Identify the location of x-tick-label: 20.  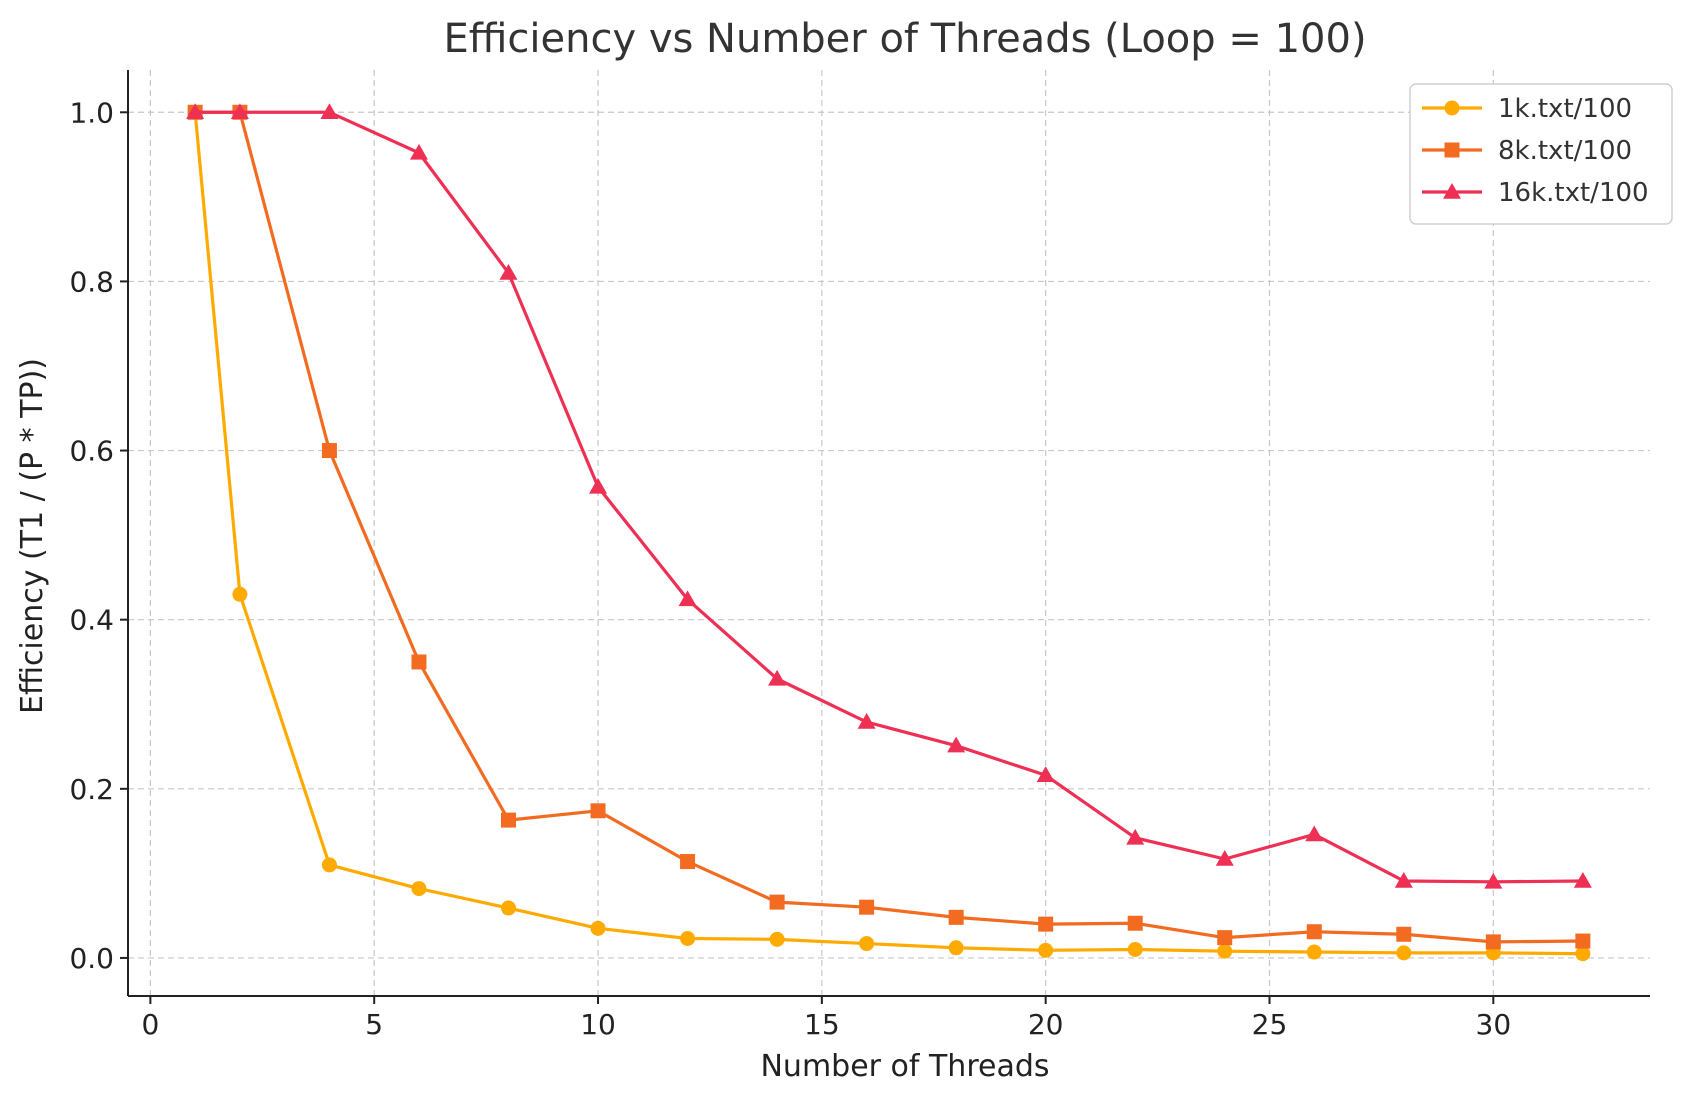
(1046, 1024).